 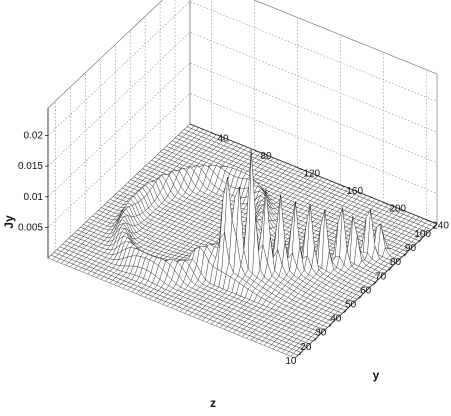 I want to click on y-tick-label: 160, so click(x=354, y=191).